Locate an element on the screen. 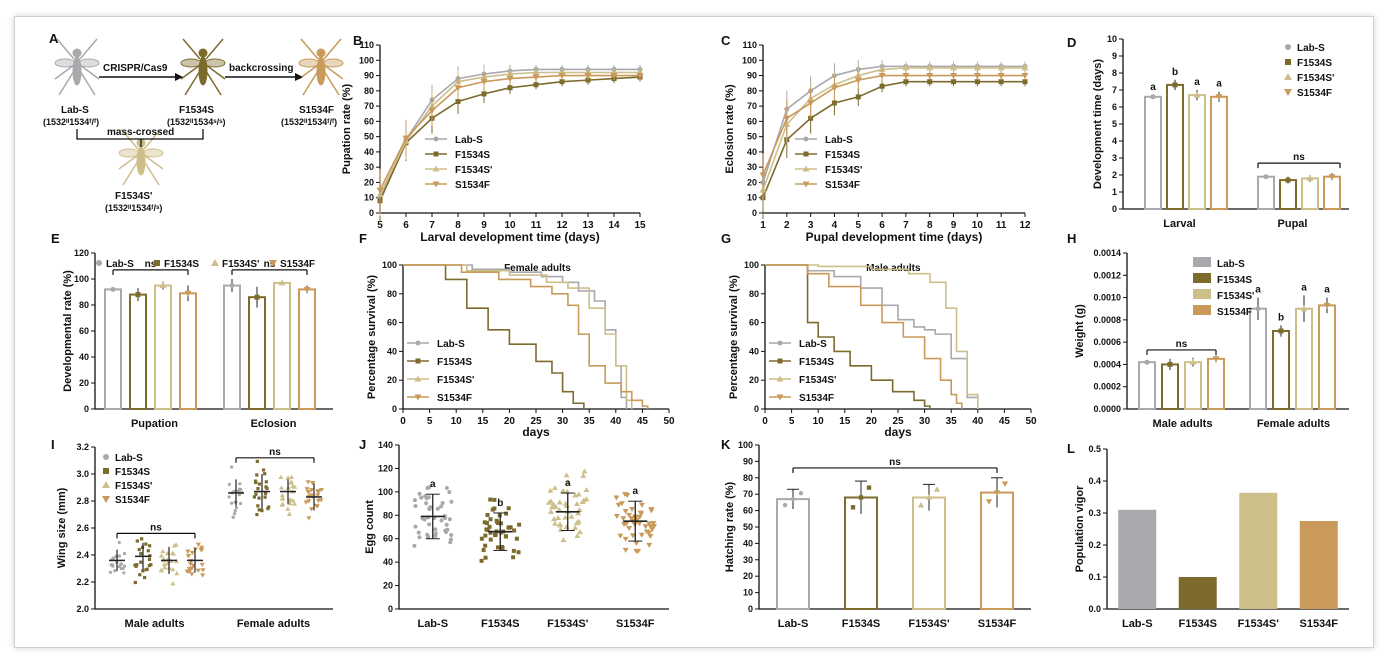 This screenshot has width=1386, height=662. y-axis-title: Hatching rate (%) is located at coordinates (730, 526).